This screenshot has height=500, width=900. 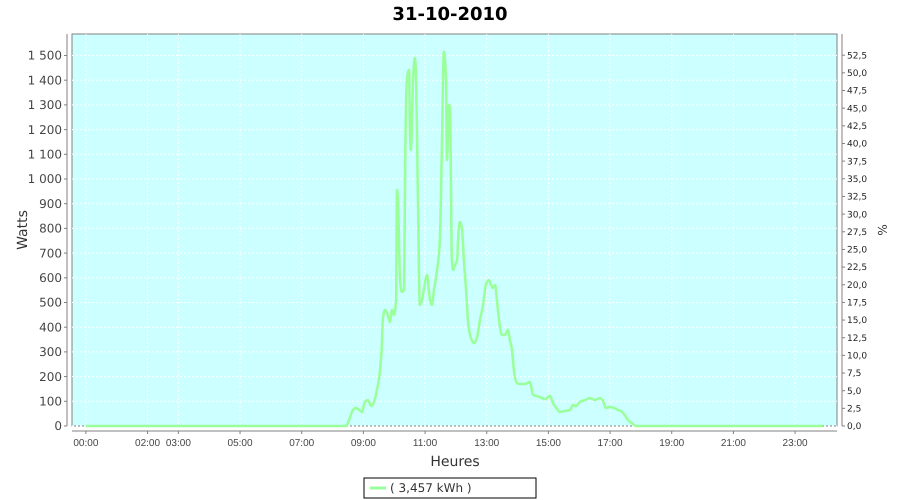 What do you see at coordinates (549, 443) in the screenshot?
I see `x-tick-label: 15:00` at bounding box center [549, 443].